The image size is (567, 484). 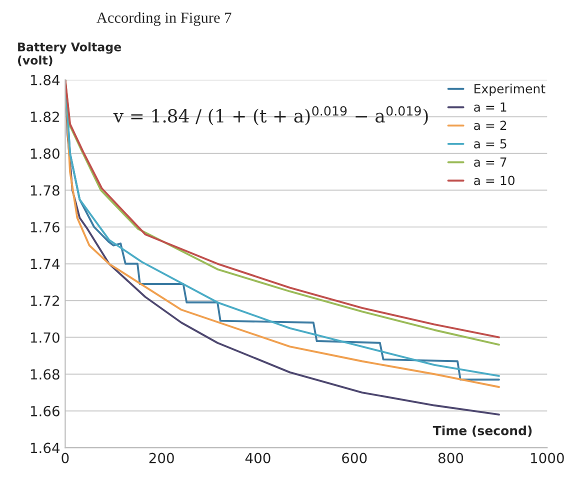 What do you see at coordinates (45, 448) in the screenshot?
I see `y-tick-label: 1.64` at bounding box center [45, 448].